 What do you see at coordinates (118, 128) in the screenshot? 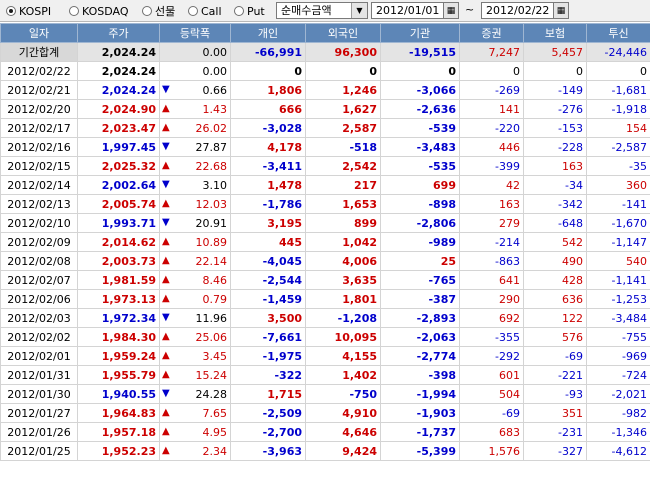
I see `cell-price: 2,023.47` at bounding box center [118, 128].